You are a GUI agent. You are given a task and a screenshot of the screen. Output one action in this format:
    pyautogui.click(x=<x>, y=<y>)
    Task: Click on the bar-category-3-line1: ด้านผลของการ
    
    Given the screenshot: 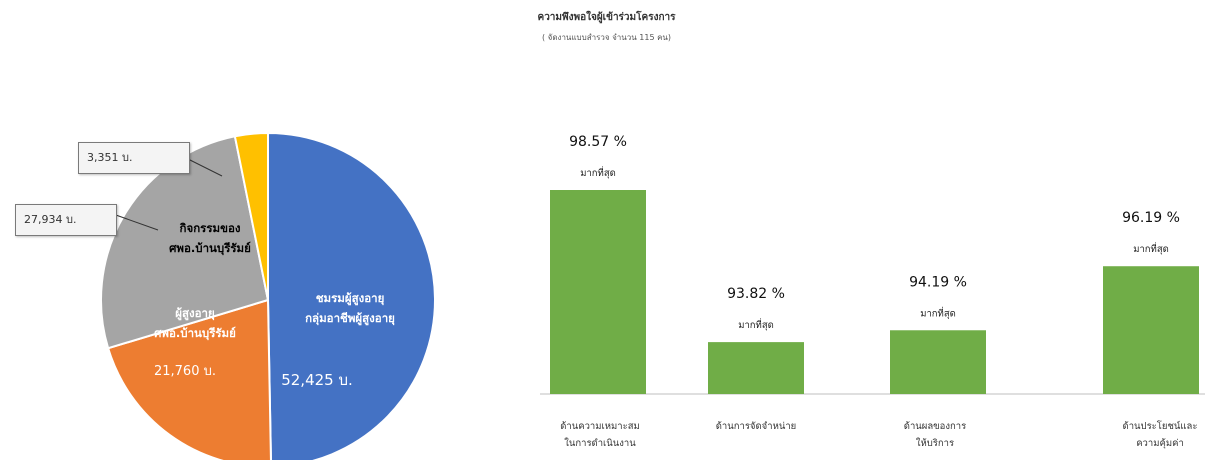 What is the action you would take?
    pyautogui.click(x=935, y=426)
    